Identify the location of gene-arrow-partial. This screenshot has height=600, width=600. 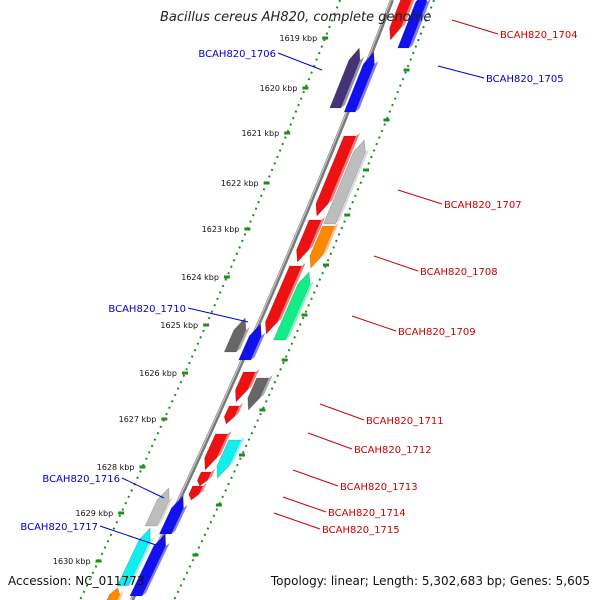
(114, 593).